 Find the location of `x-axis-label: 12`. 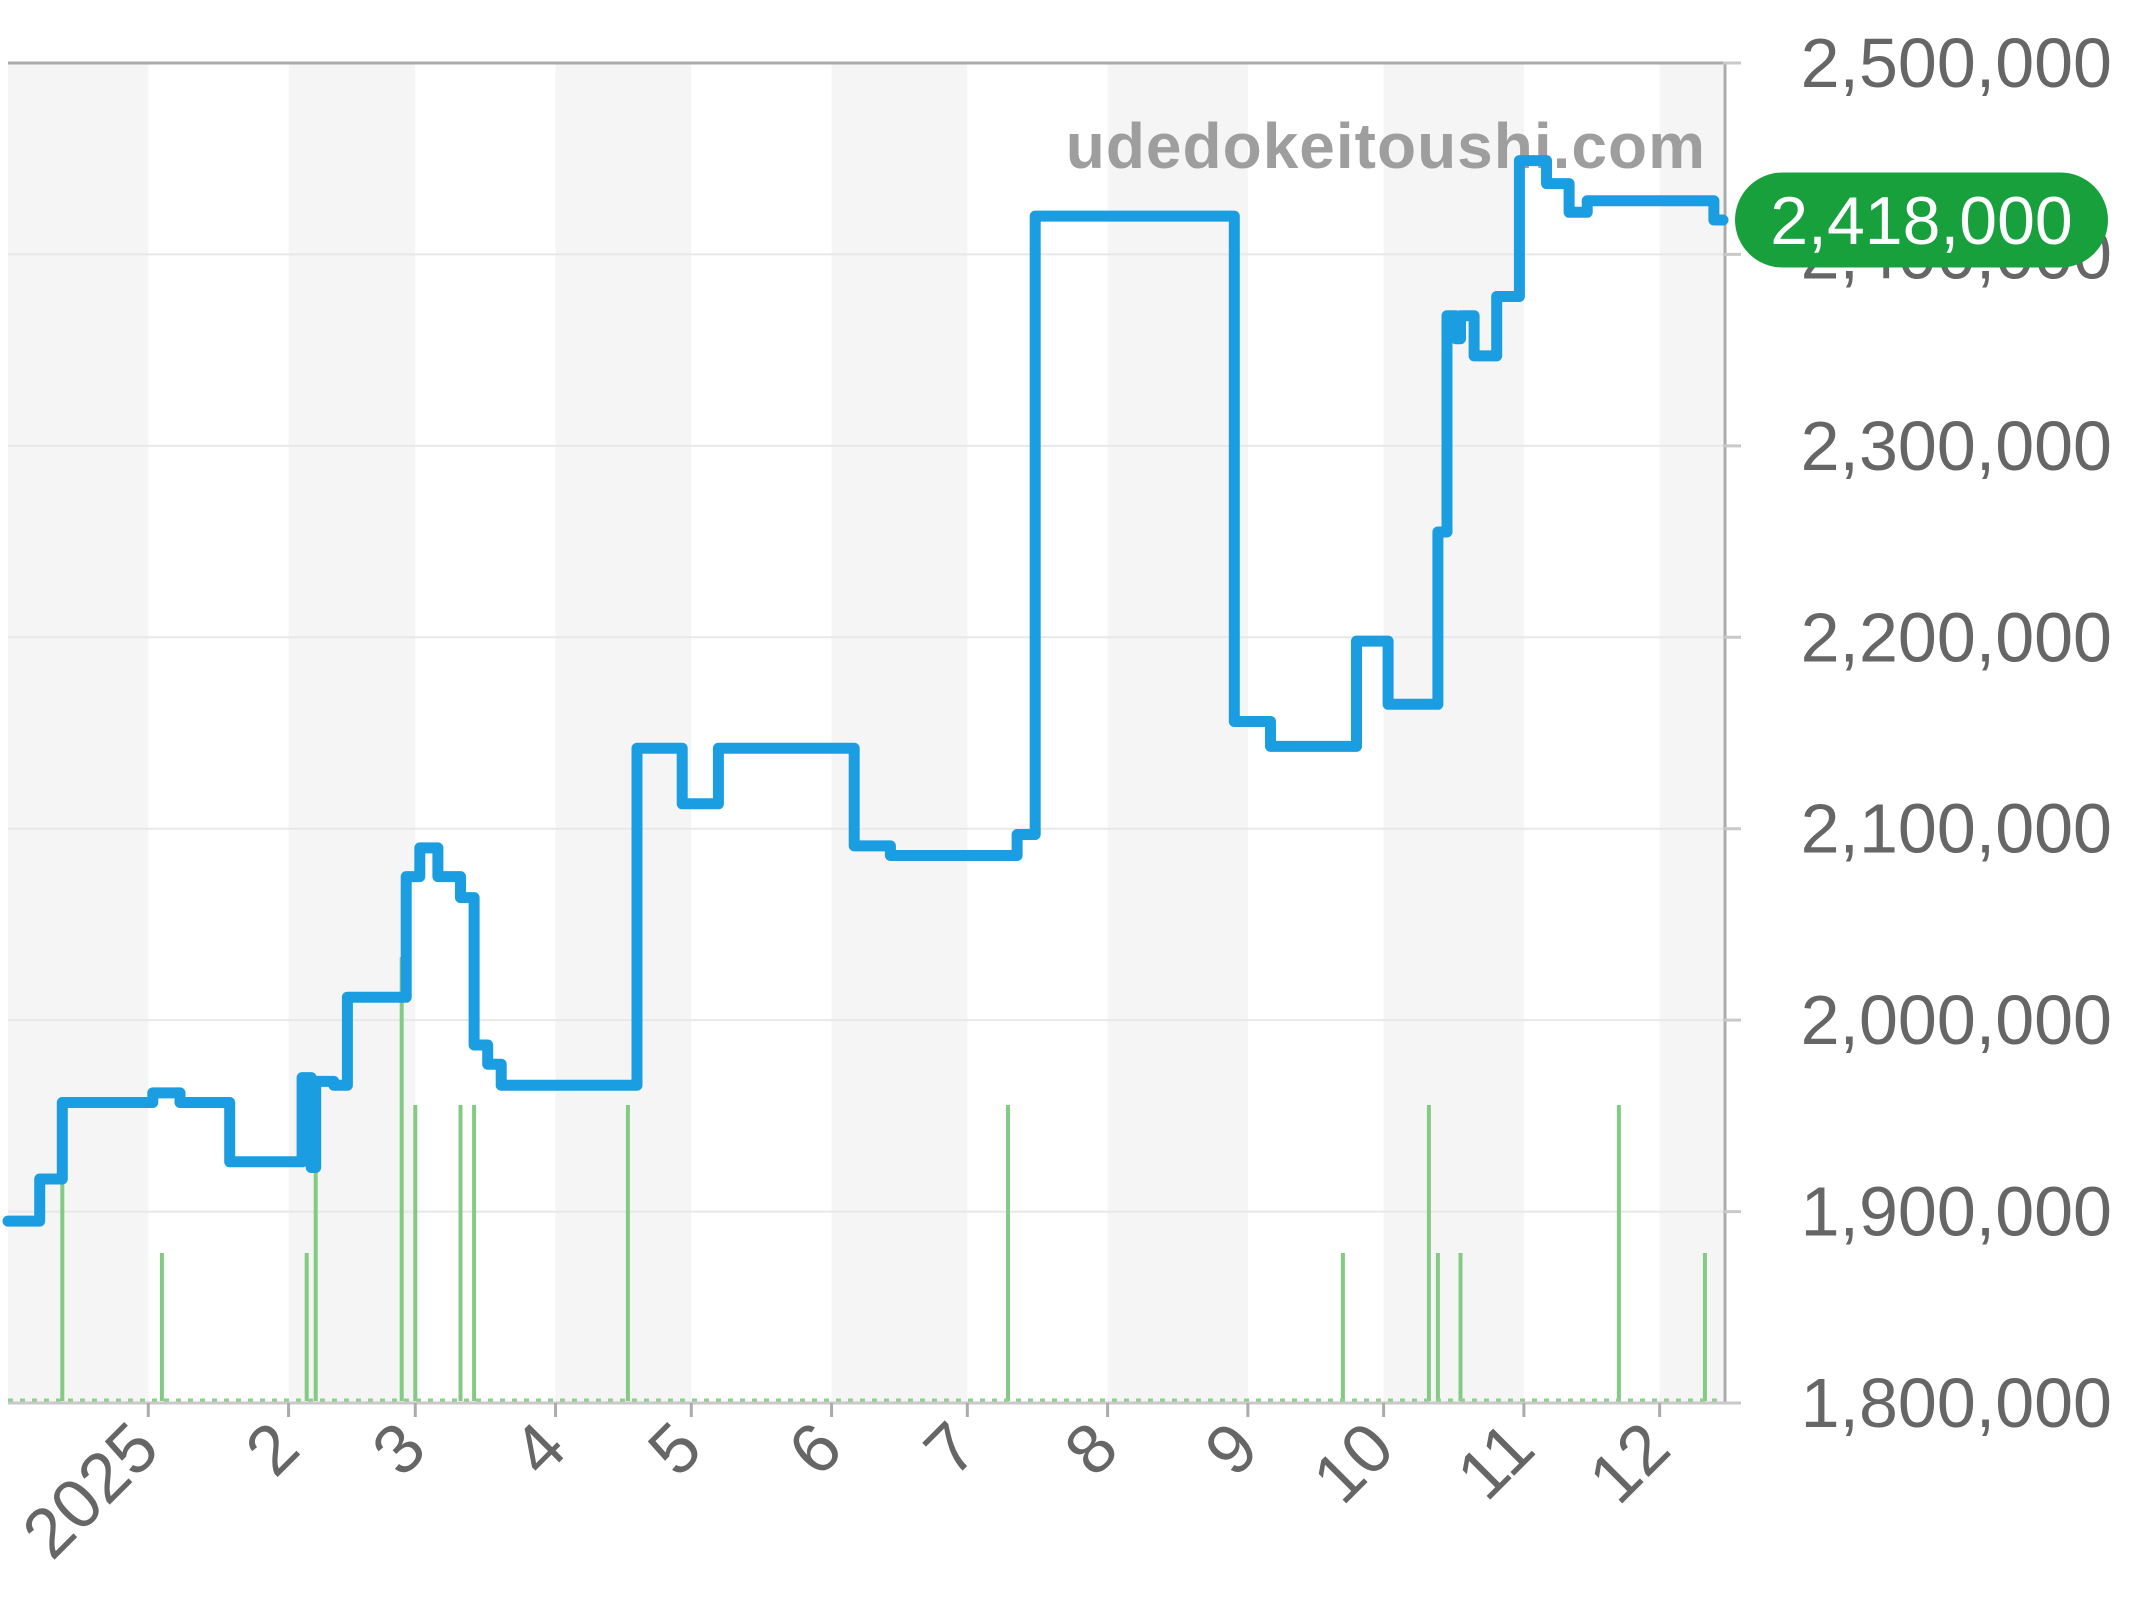

x-axis-label: 12 is located at coordinates (1629, 1462).